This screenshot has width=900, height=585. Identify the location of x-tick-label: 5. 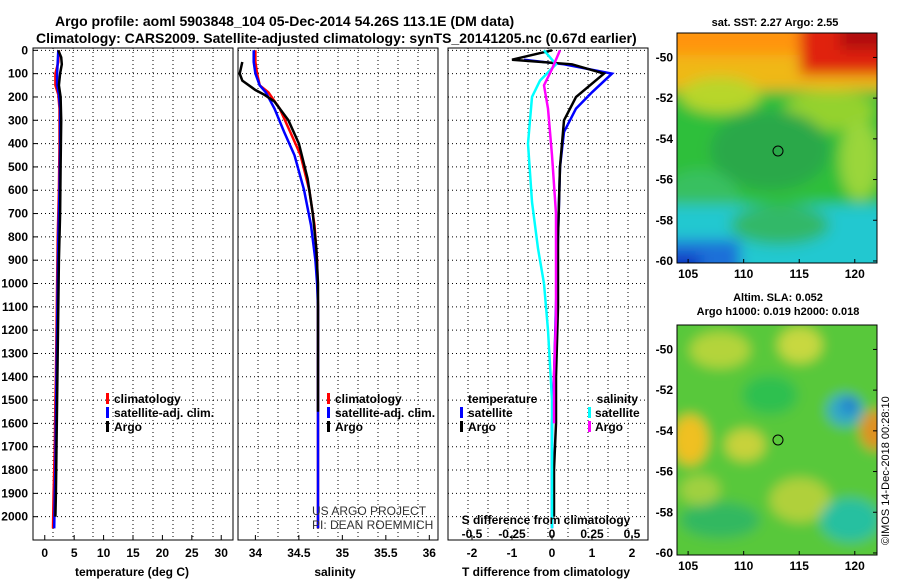
(74, 553).